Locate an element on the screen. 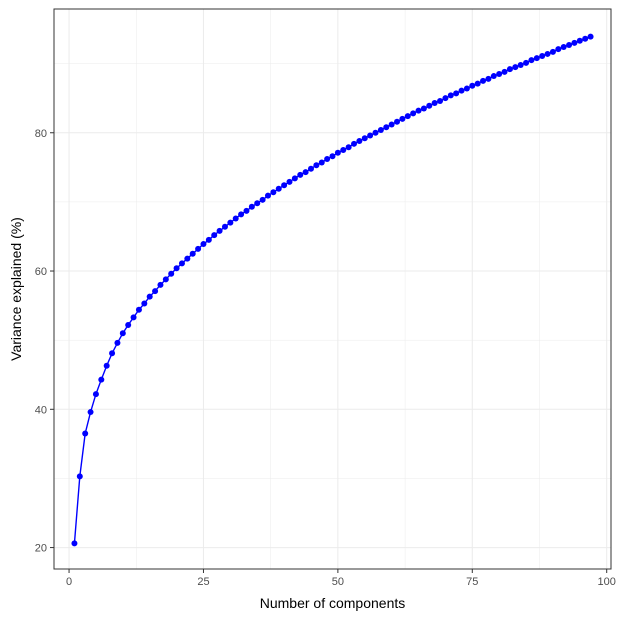 This screenshot has height=620, width=620. x-tick-label-0: 0 is located at coordinates (69, 582).